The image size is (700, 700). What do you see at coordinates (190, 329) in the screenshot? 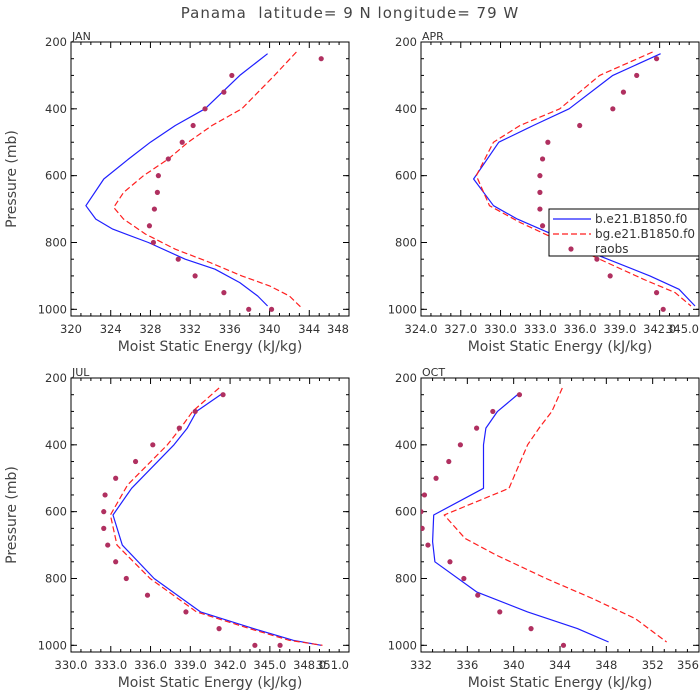
I see `x-tick-label: 332` at bounding box center [190, 329].